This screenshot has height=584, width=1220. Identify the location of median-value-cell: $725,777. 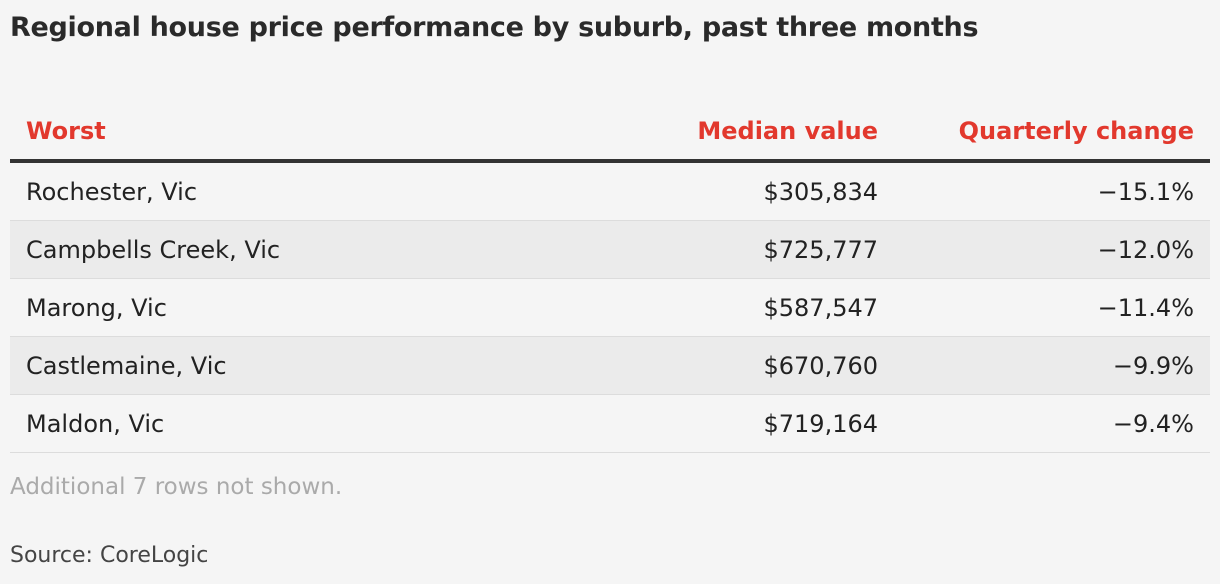
(678, 249).